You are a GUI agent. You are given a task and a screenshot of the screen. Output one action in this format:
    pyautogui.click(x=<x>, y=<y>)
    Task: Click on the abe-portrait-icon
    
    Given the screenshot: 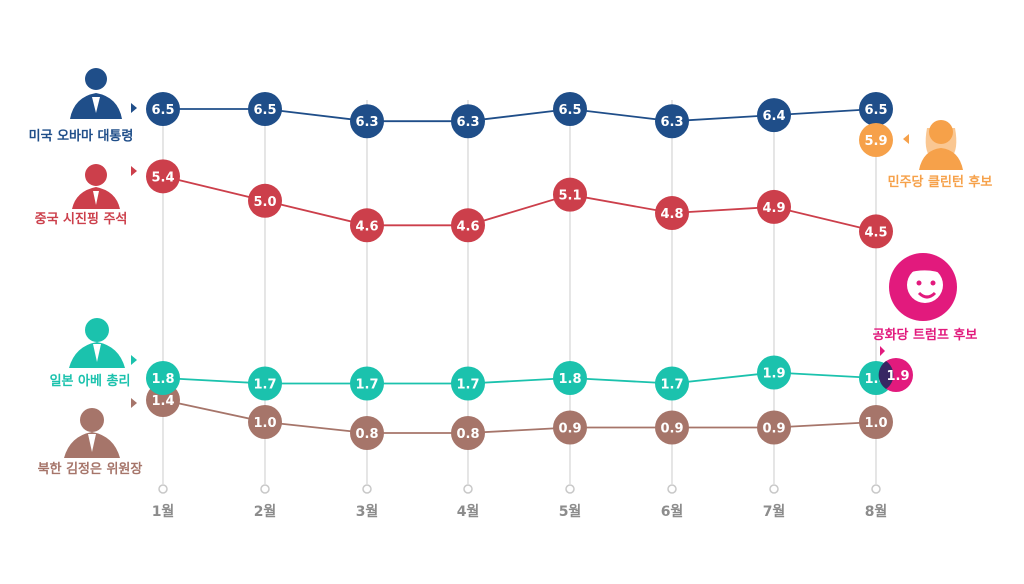 What is the action you would take?
    pyautogui.click(x=97, y=343)
    